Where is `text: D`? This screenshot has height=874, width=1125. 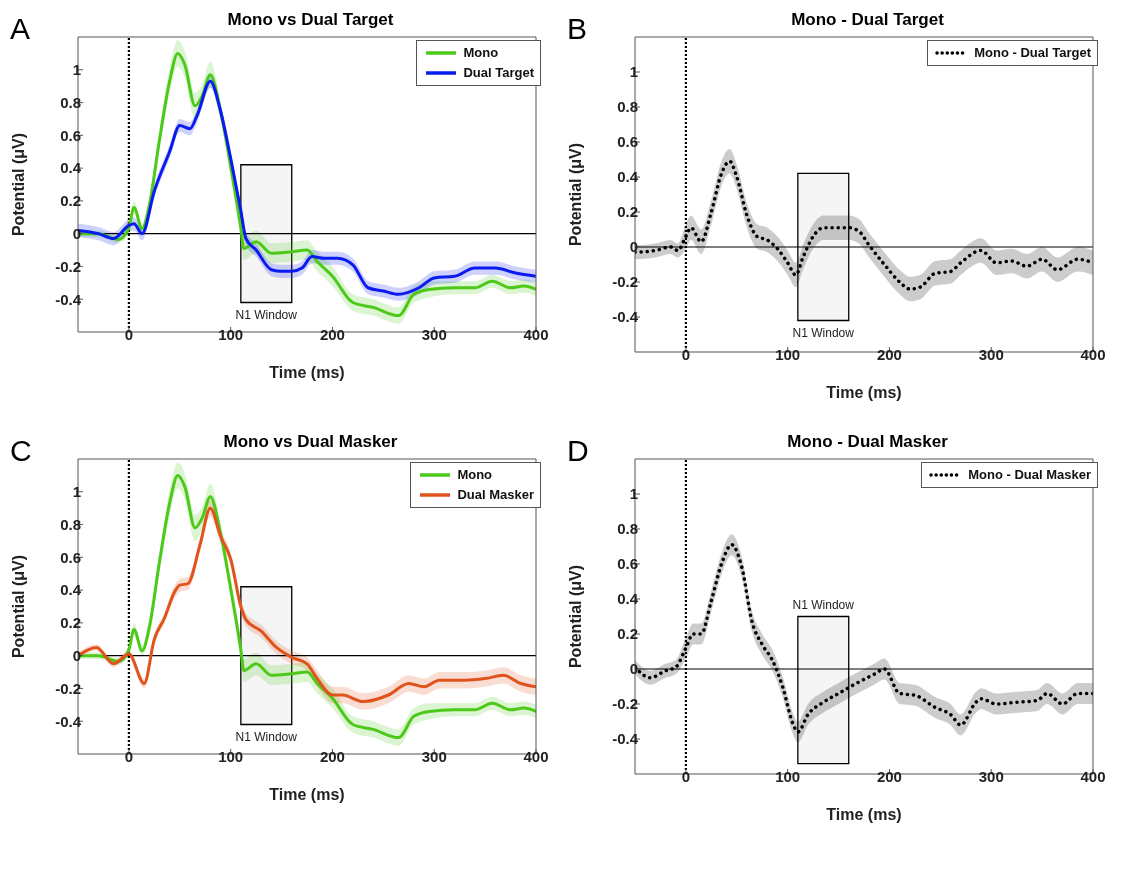 text: D is located at coordinates (578, 451).